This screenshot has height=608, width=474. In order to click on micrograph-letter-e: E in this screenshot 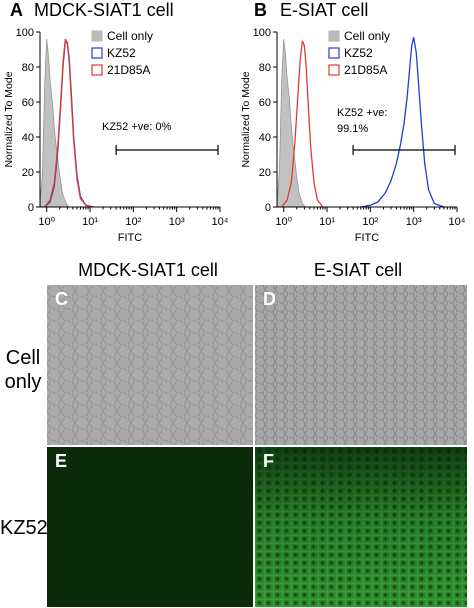, I will do `click(61, 461)`.